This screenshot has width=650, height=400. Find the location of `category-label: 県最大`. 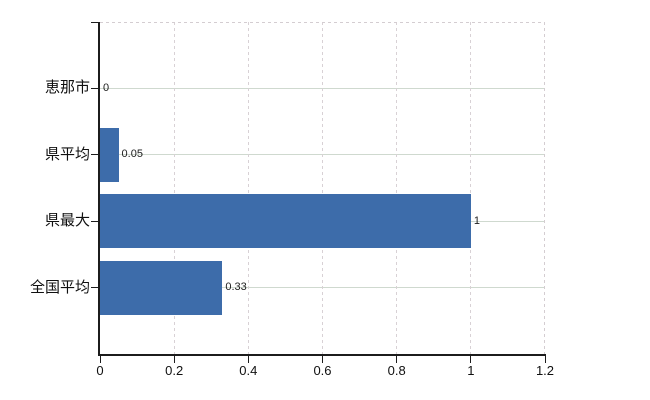

category-label: 県最大 is located at coordinates (67, 221).